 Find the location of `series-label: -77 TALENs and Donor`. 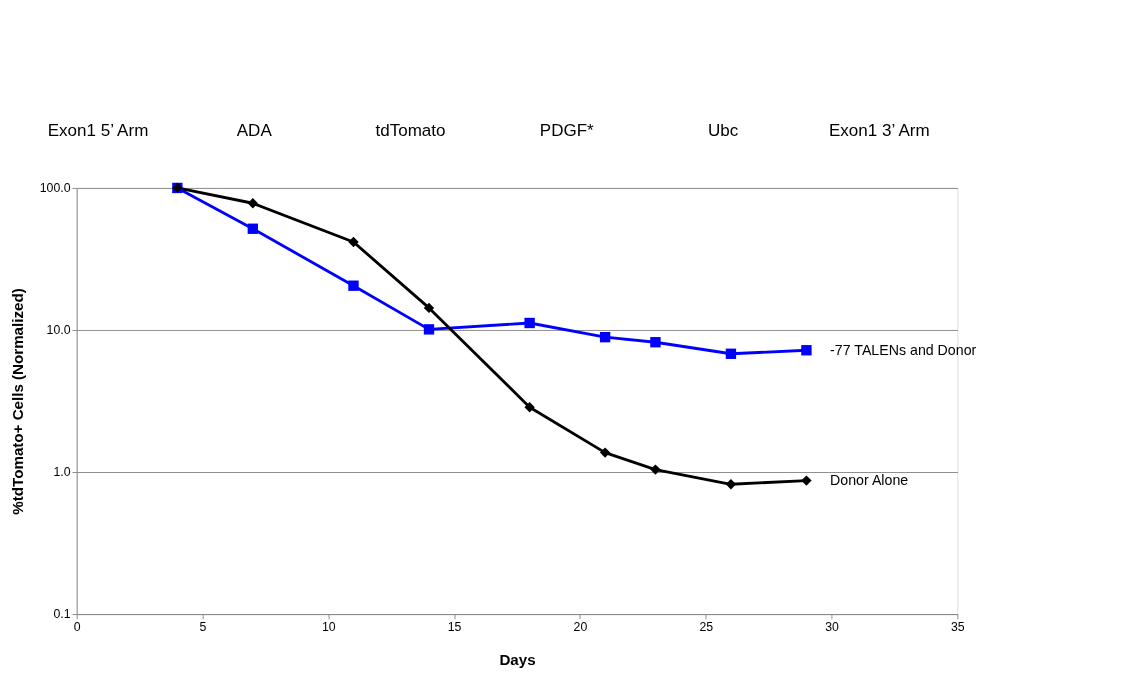

series-label: -77 TALENs and Donor is located at coordinates (903, 349).